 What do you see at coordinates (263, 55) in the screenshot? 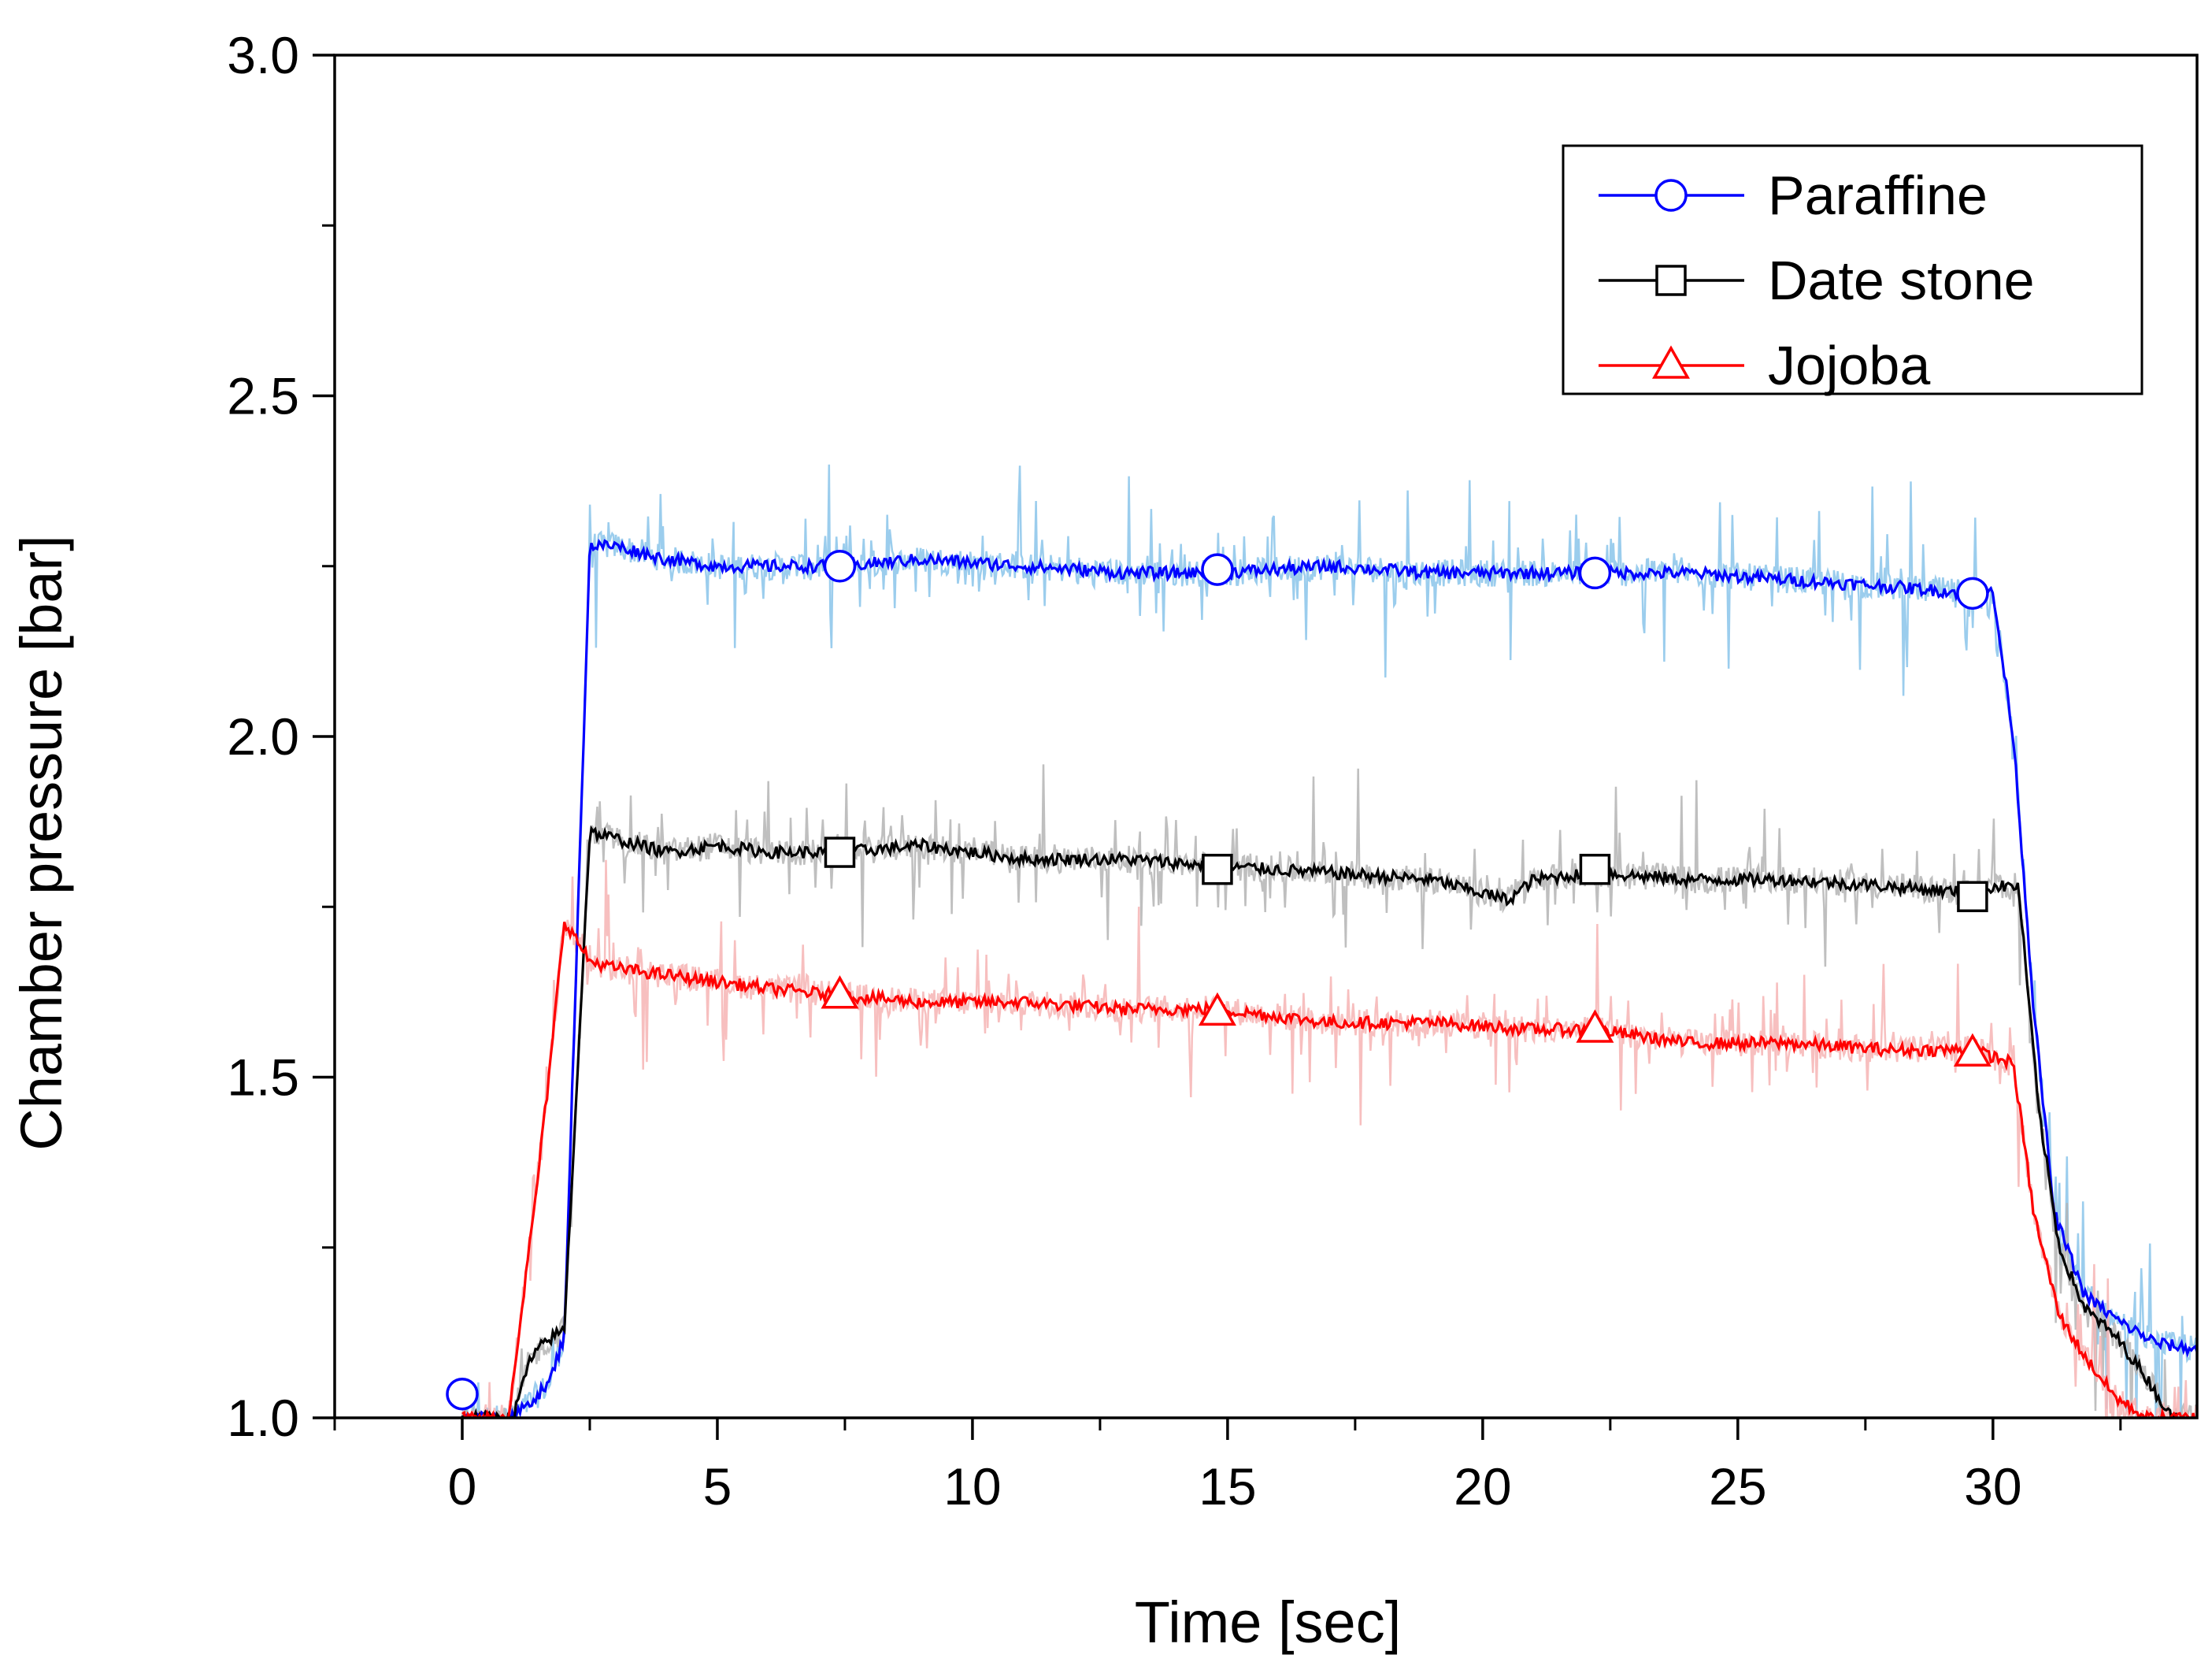
I see `y-tick-label: 3.0` at bounding box center [263, 55].